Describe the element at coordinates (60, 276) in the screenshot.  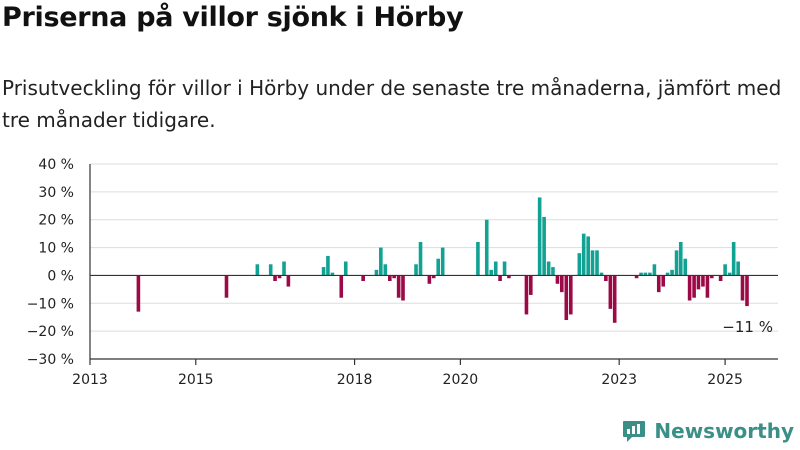
I see `y-tick-label: 0 %` at that location.